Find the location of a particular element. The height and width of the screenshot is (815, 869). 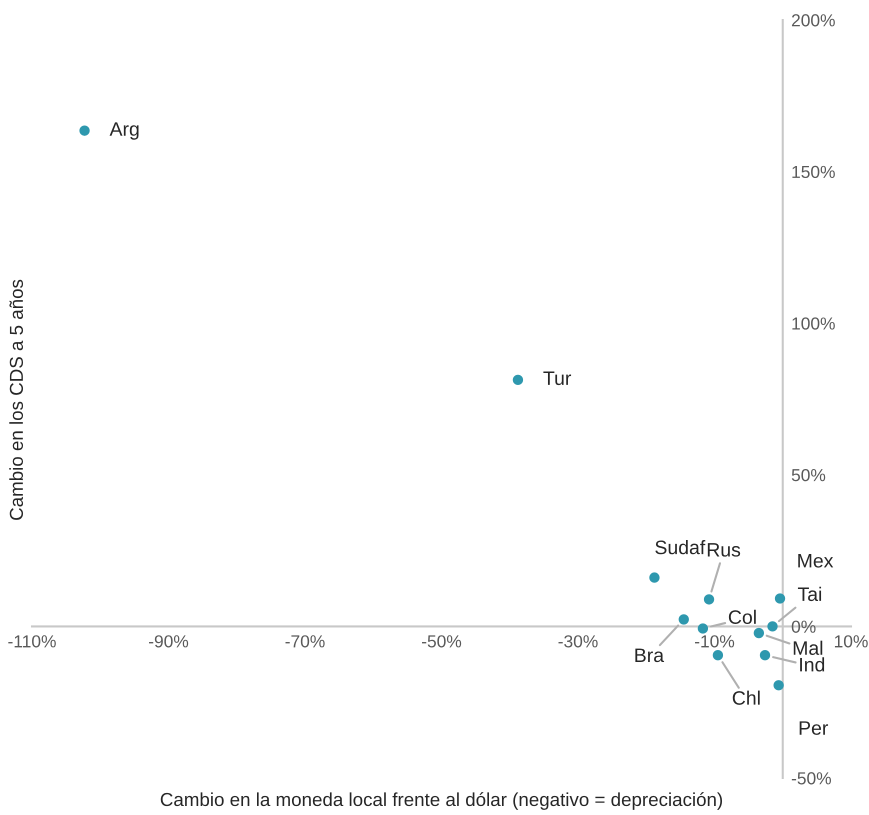

y-tick-label: 50% is located at coordinates (809, 475).